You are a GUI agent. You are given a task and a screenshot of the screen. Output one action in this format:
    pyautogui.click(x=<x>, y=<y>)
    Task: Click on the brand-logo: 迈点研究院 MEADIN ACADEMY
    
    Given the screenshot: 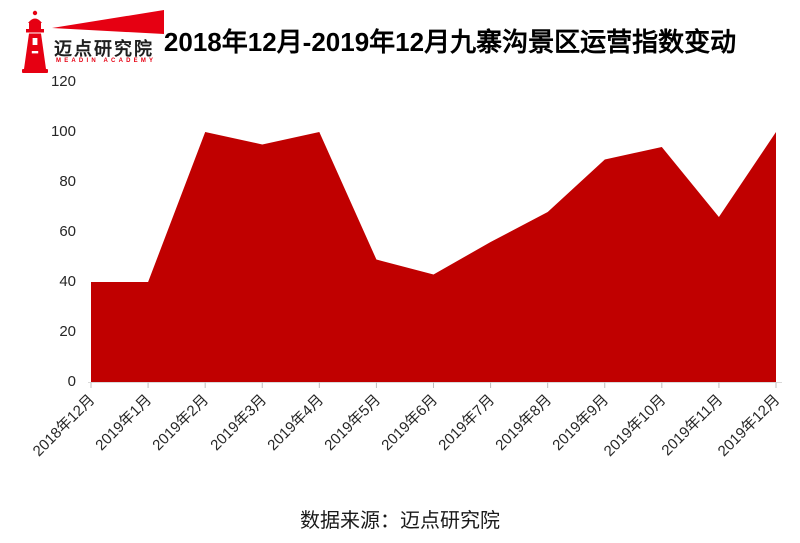 What is the action you would take?
    pyautogui.click(x=89, y=40)
    